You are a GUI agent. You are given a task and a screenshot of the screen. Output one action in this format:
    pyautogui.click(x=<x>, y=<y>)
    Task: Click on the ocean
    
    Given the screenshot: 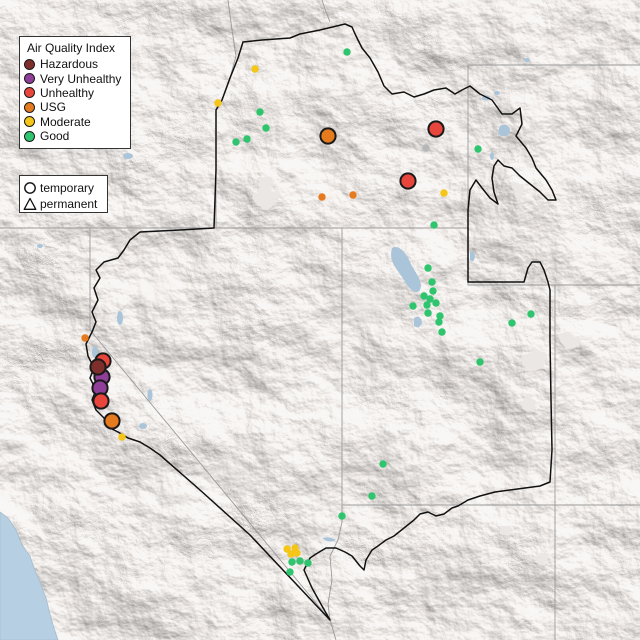 What is the action you would take?
    pyautogui.click(x=29, y=575)
    